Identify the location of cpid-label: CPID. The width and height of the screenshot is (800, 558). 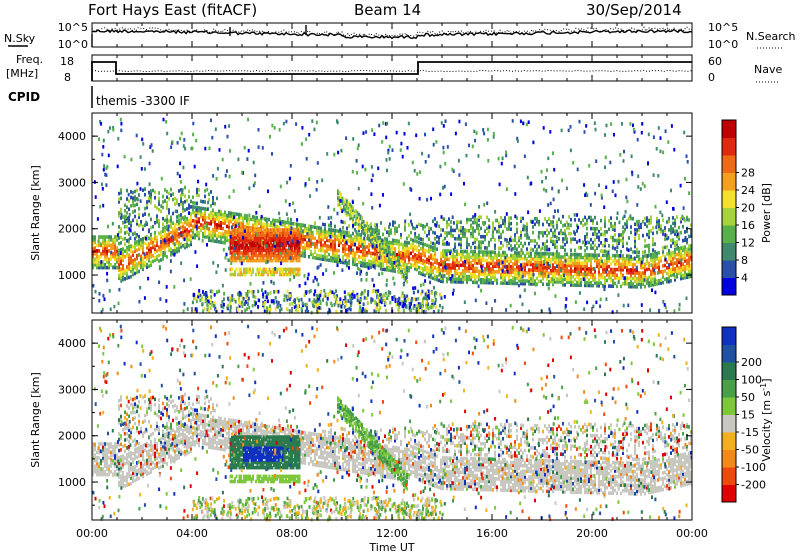
(24, 97).